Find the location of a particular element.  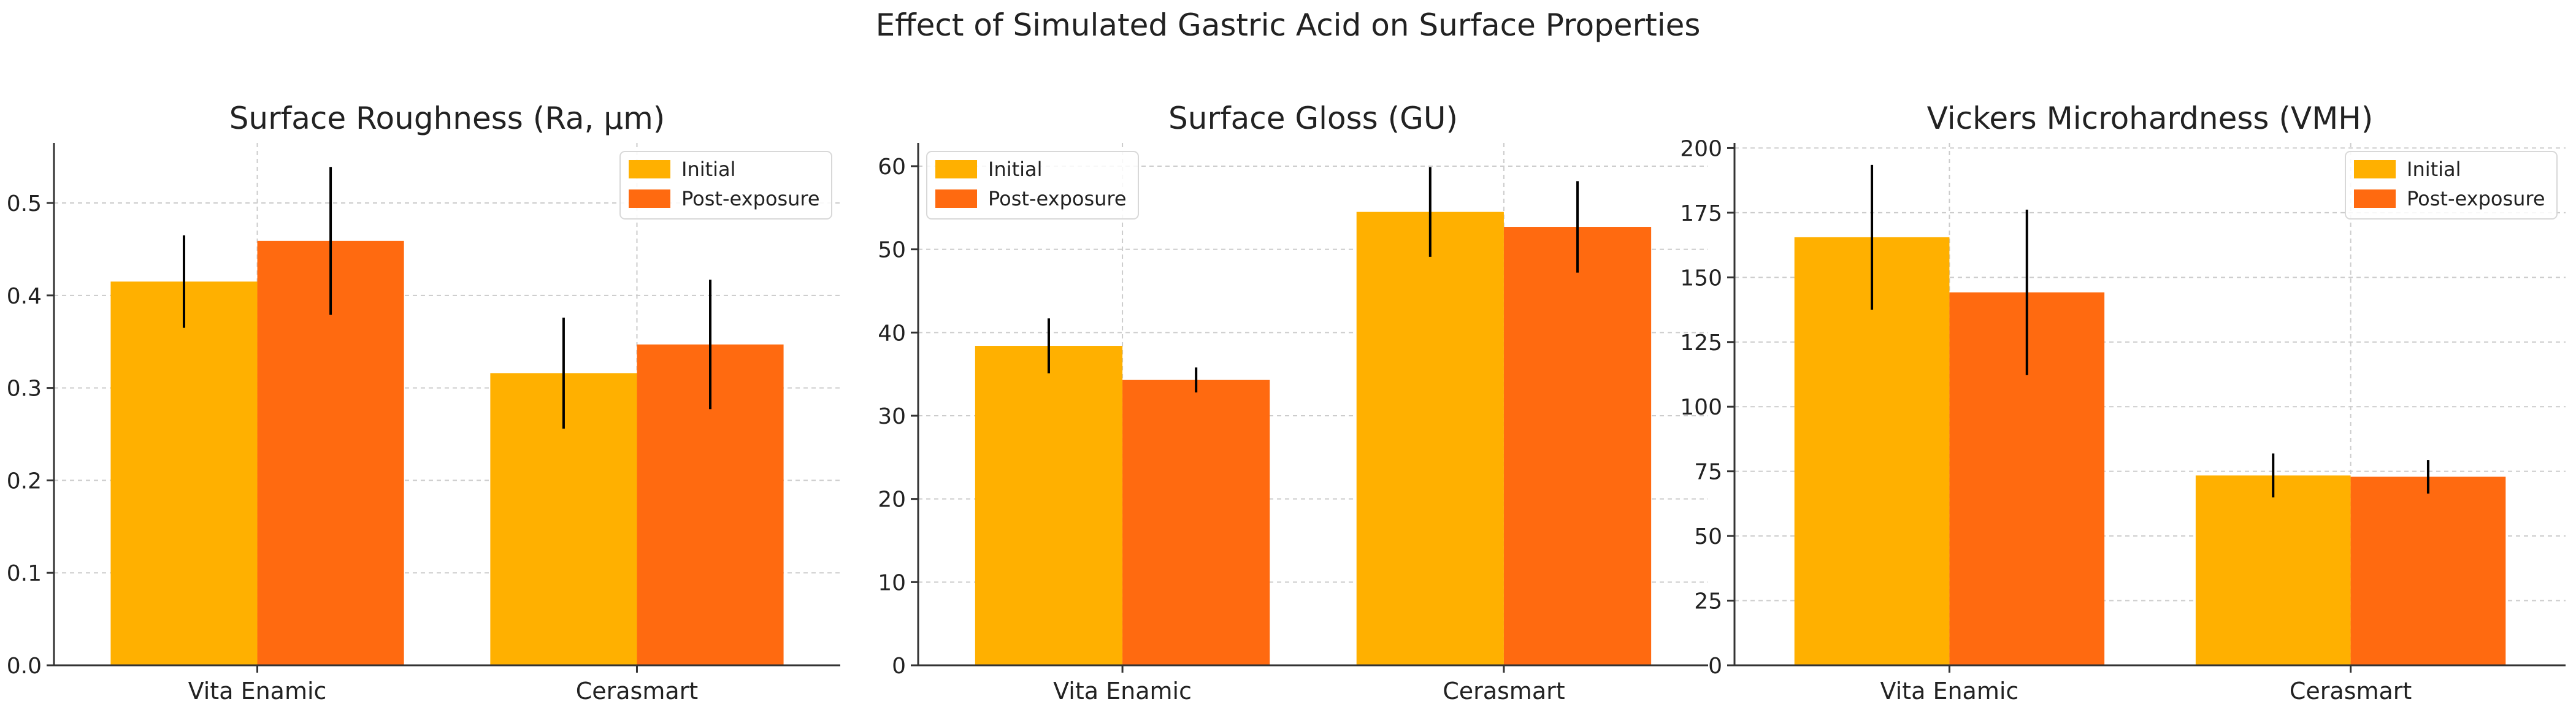

y-tick-label: 75 is located at coordinates (1708, 472).